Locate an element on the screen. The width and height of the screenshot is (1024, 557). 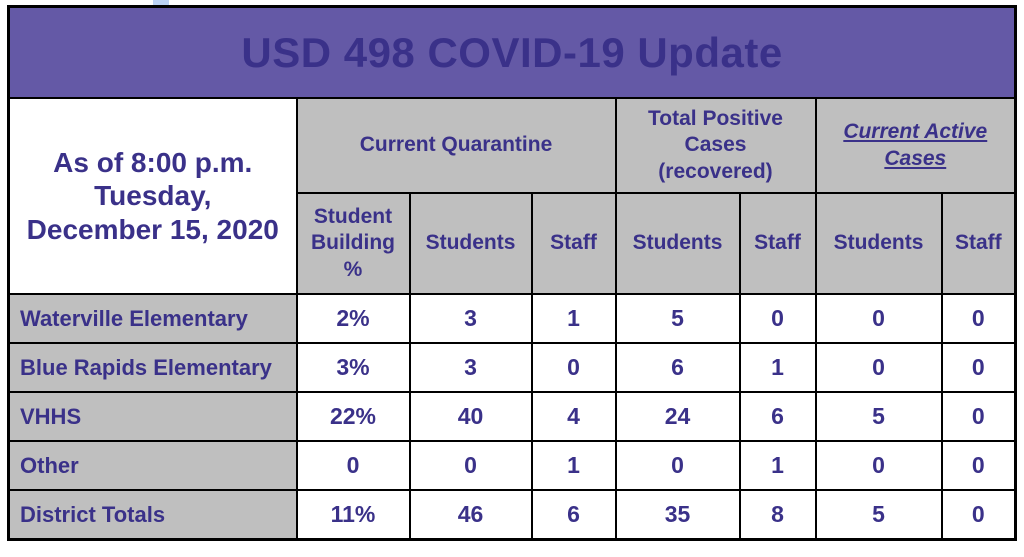
col-header-active-staff: Staff is located at coordinates (978, 243).